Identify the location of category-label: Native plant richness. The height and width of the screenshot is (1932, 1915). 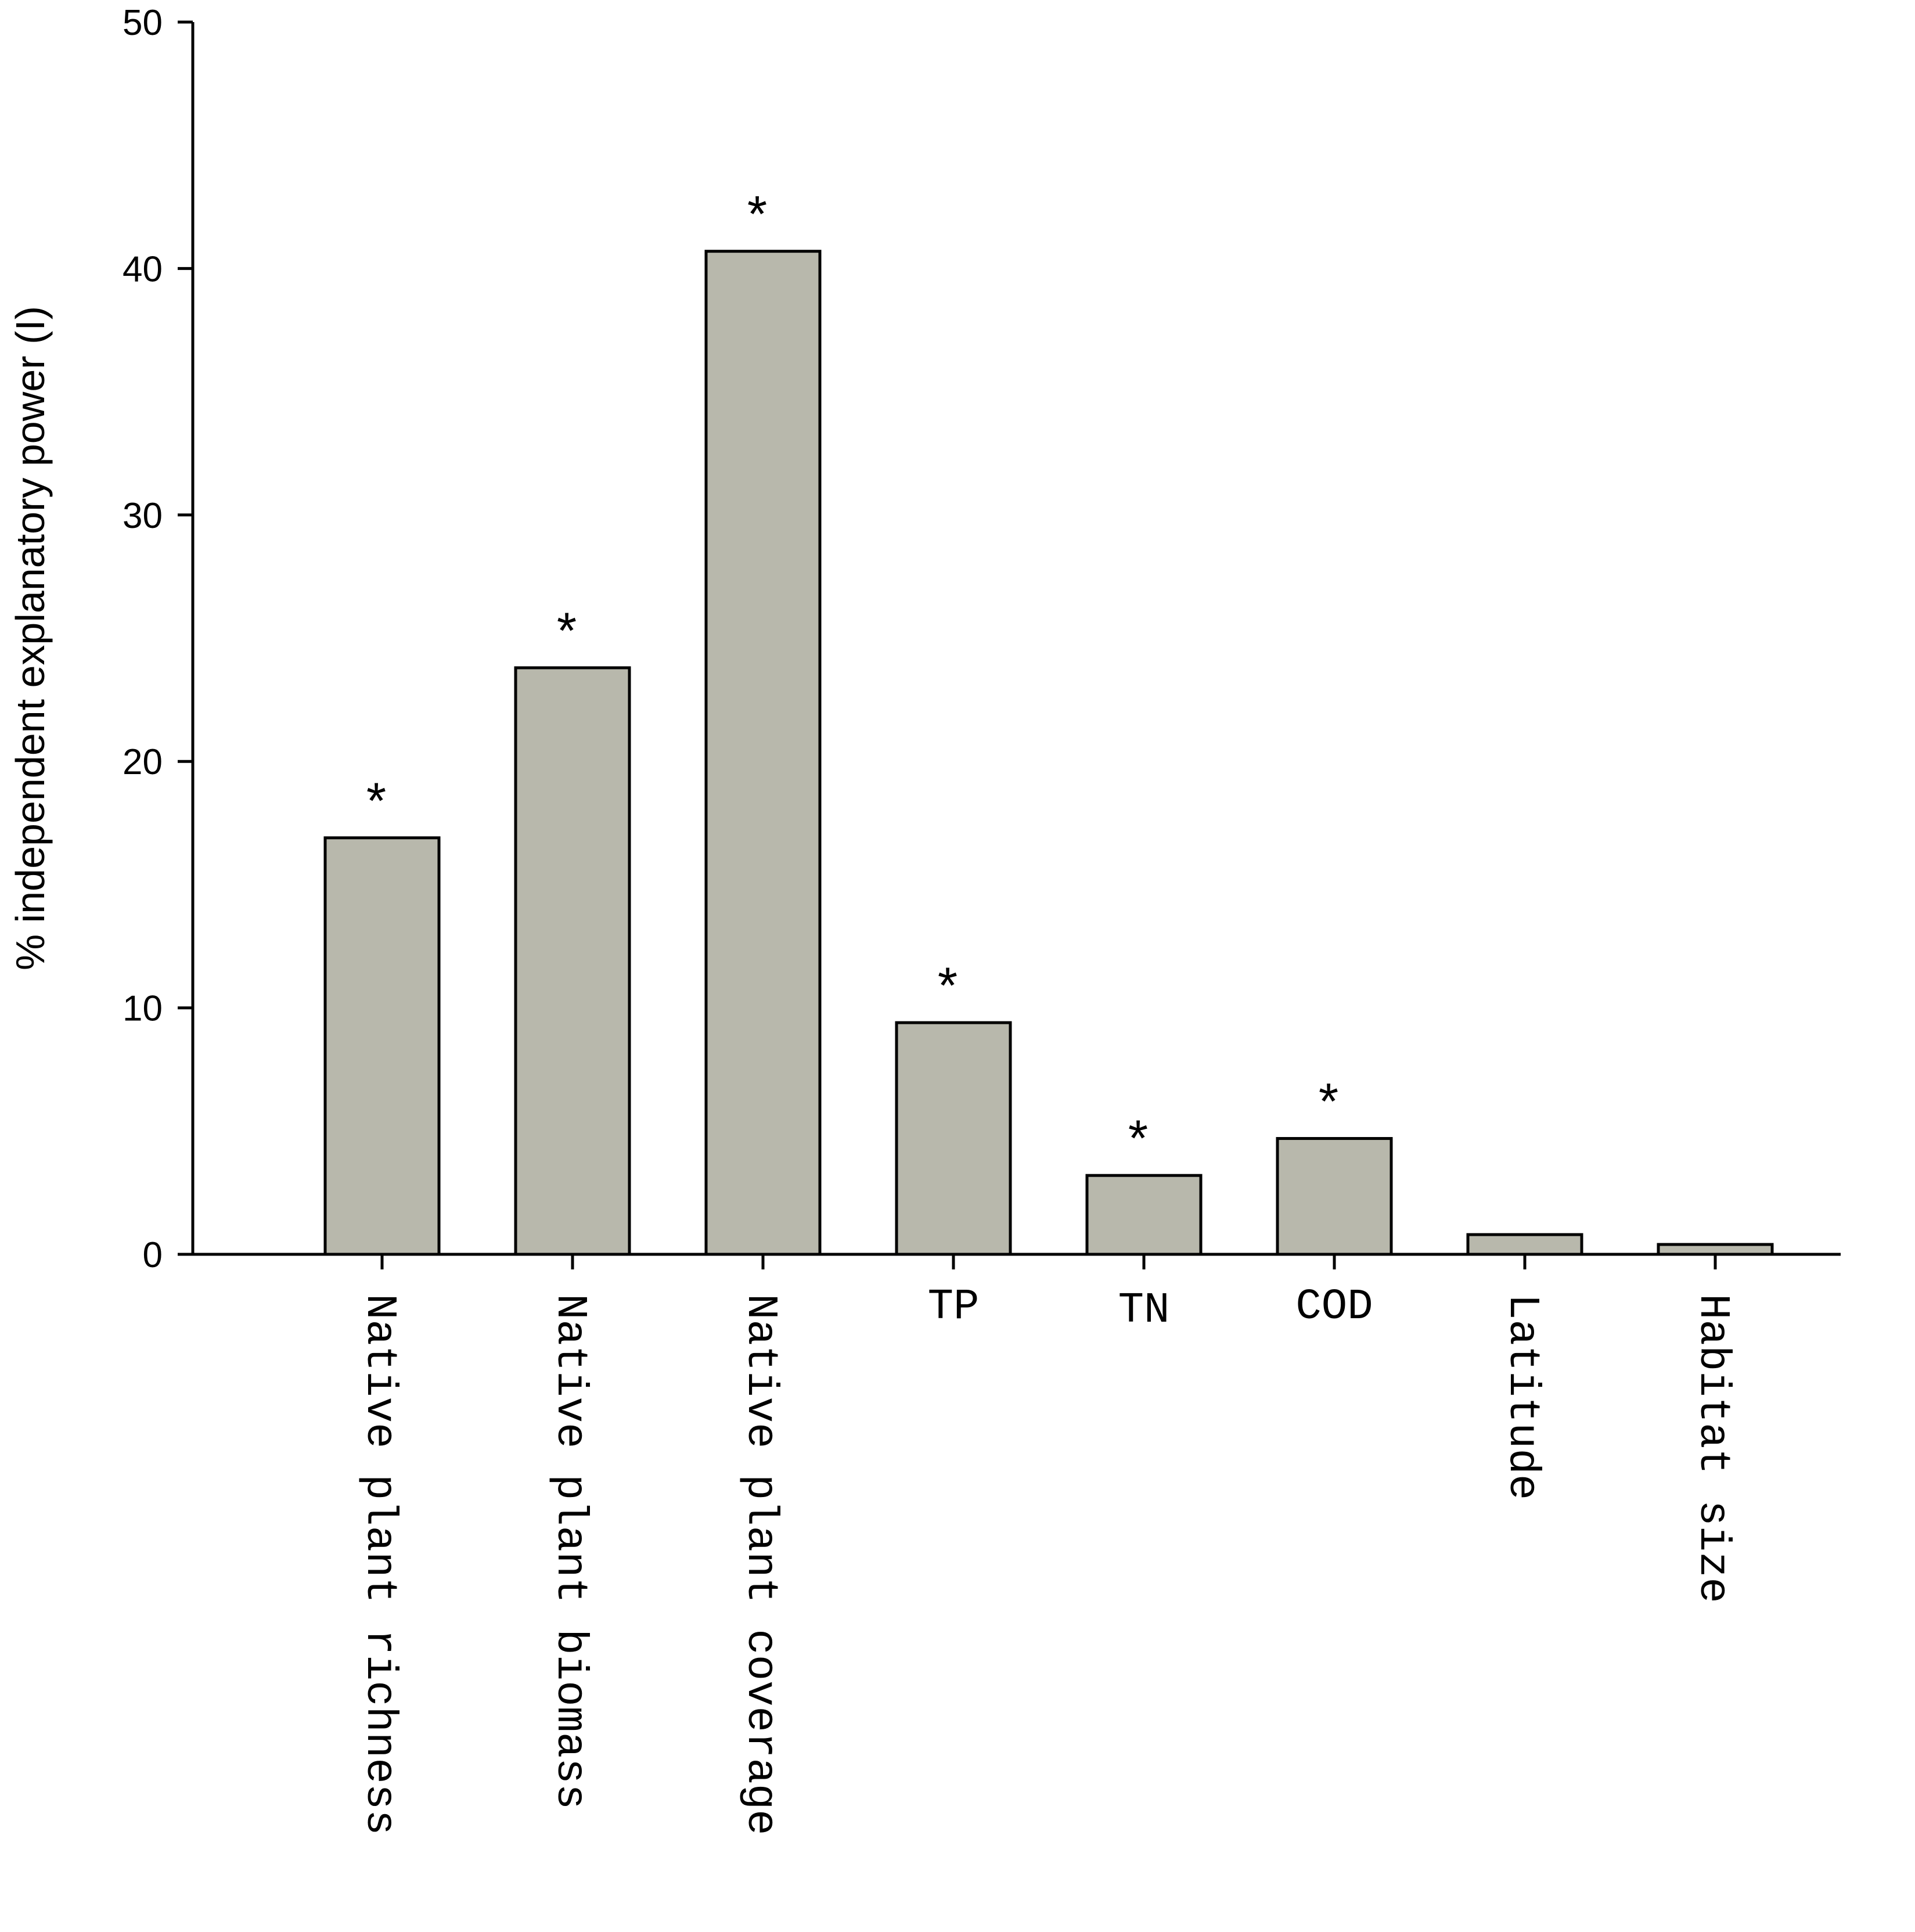
(379, 1565).